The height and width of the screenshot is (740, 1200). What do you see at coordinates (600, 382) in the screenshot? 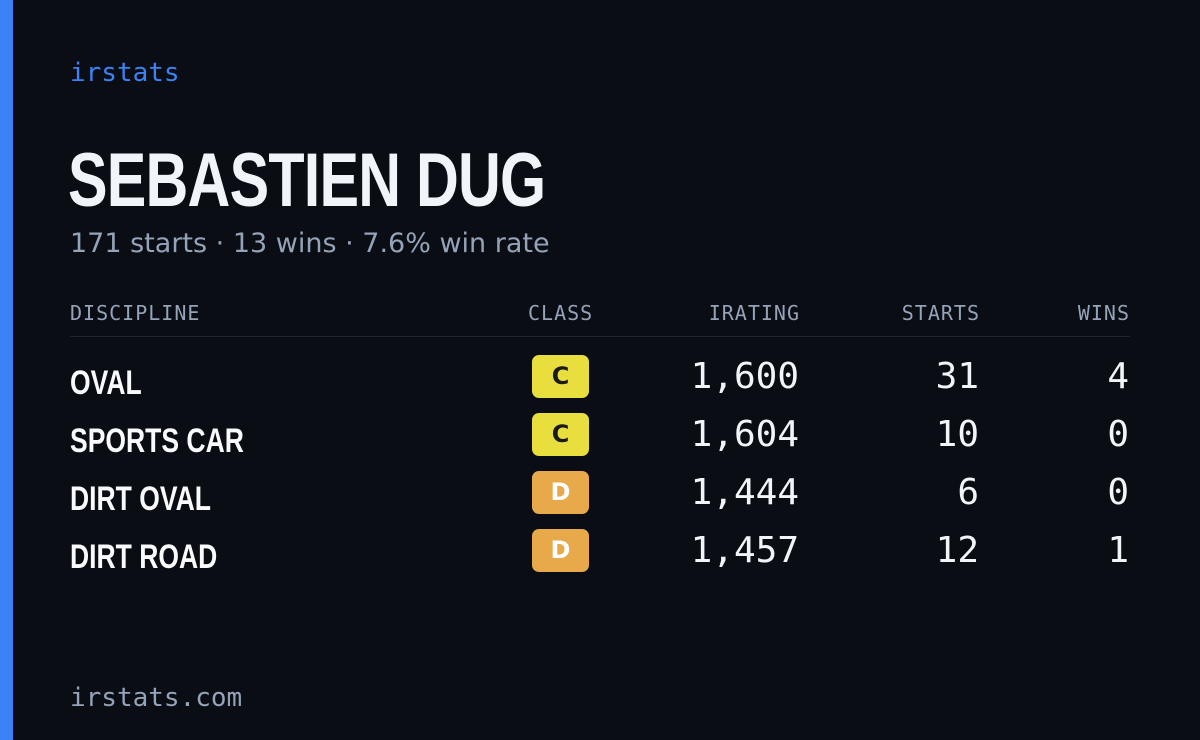
I see `table-row: OVAL C 1,600 31 4` at bounding box center [600, 382].